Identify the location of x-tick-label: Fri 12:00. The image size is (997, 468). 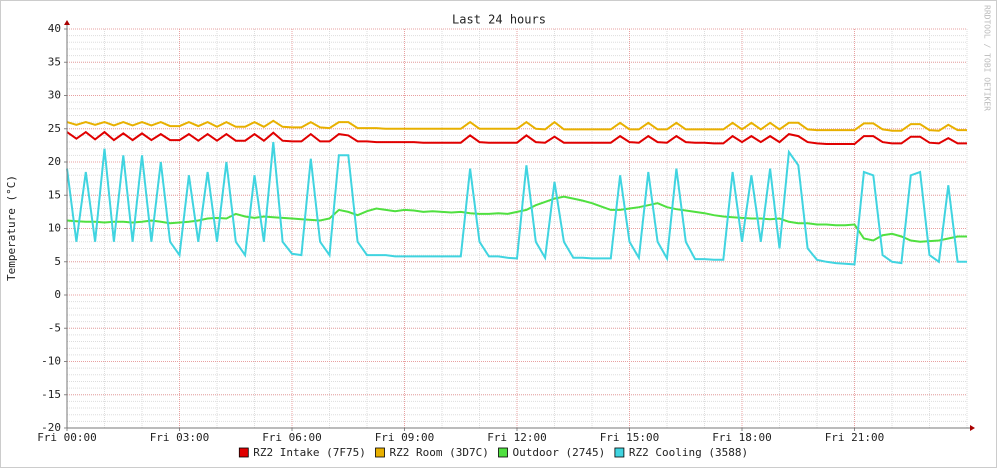
(517, 437).